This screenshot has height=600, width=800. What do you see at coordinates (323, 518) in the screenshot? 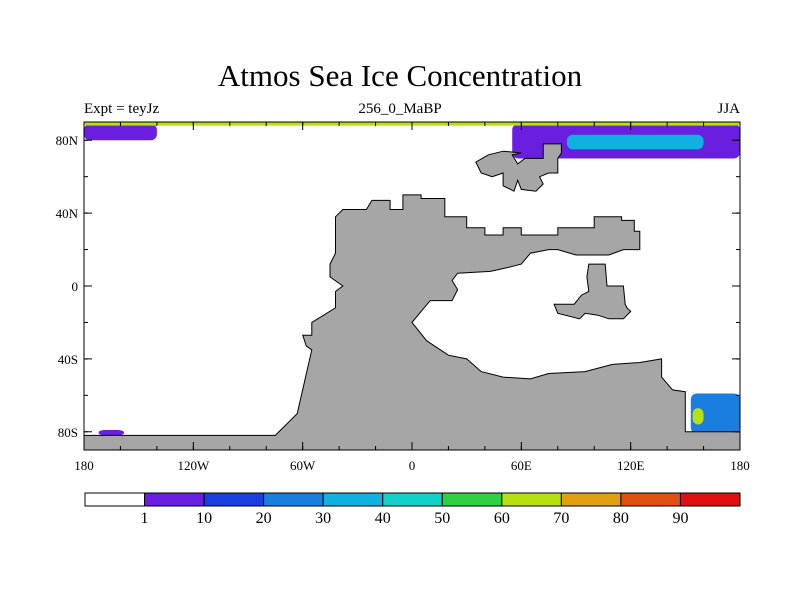
I see `colorbar-label: 30` at bounding box center [323, 518].